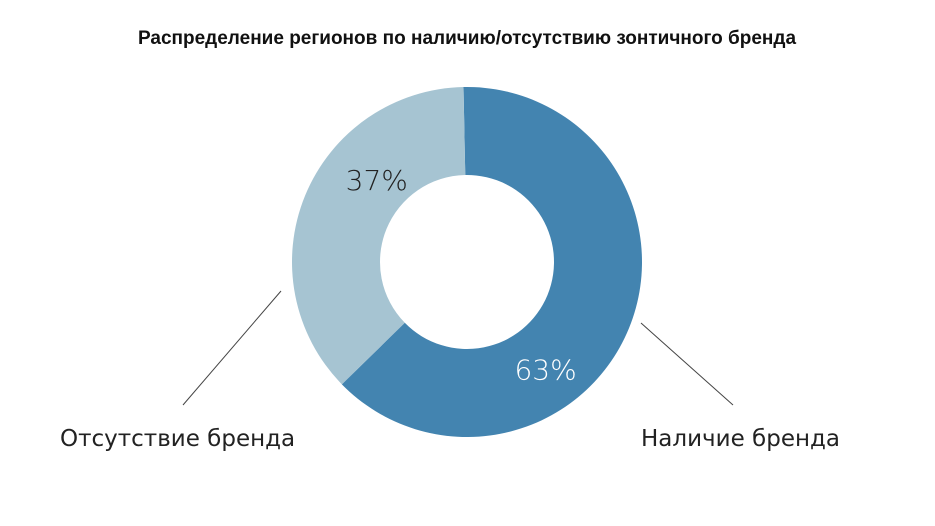  I want to click on category-label-brand-absent: Отсутствие бренда, so click(177, 439).